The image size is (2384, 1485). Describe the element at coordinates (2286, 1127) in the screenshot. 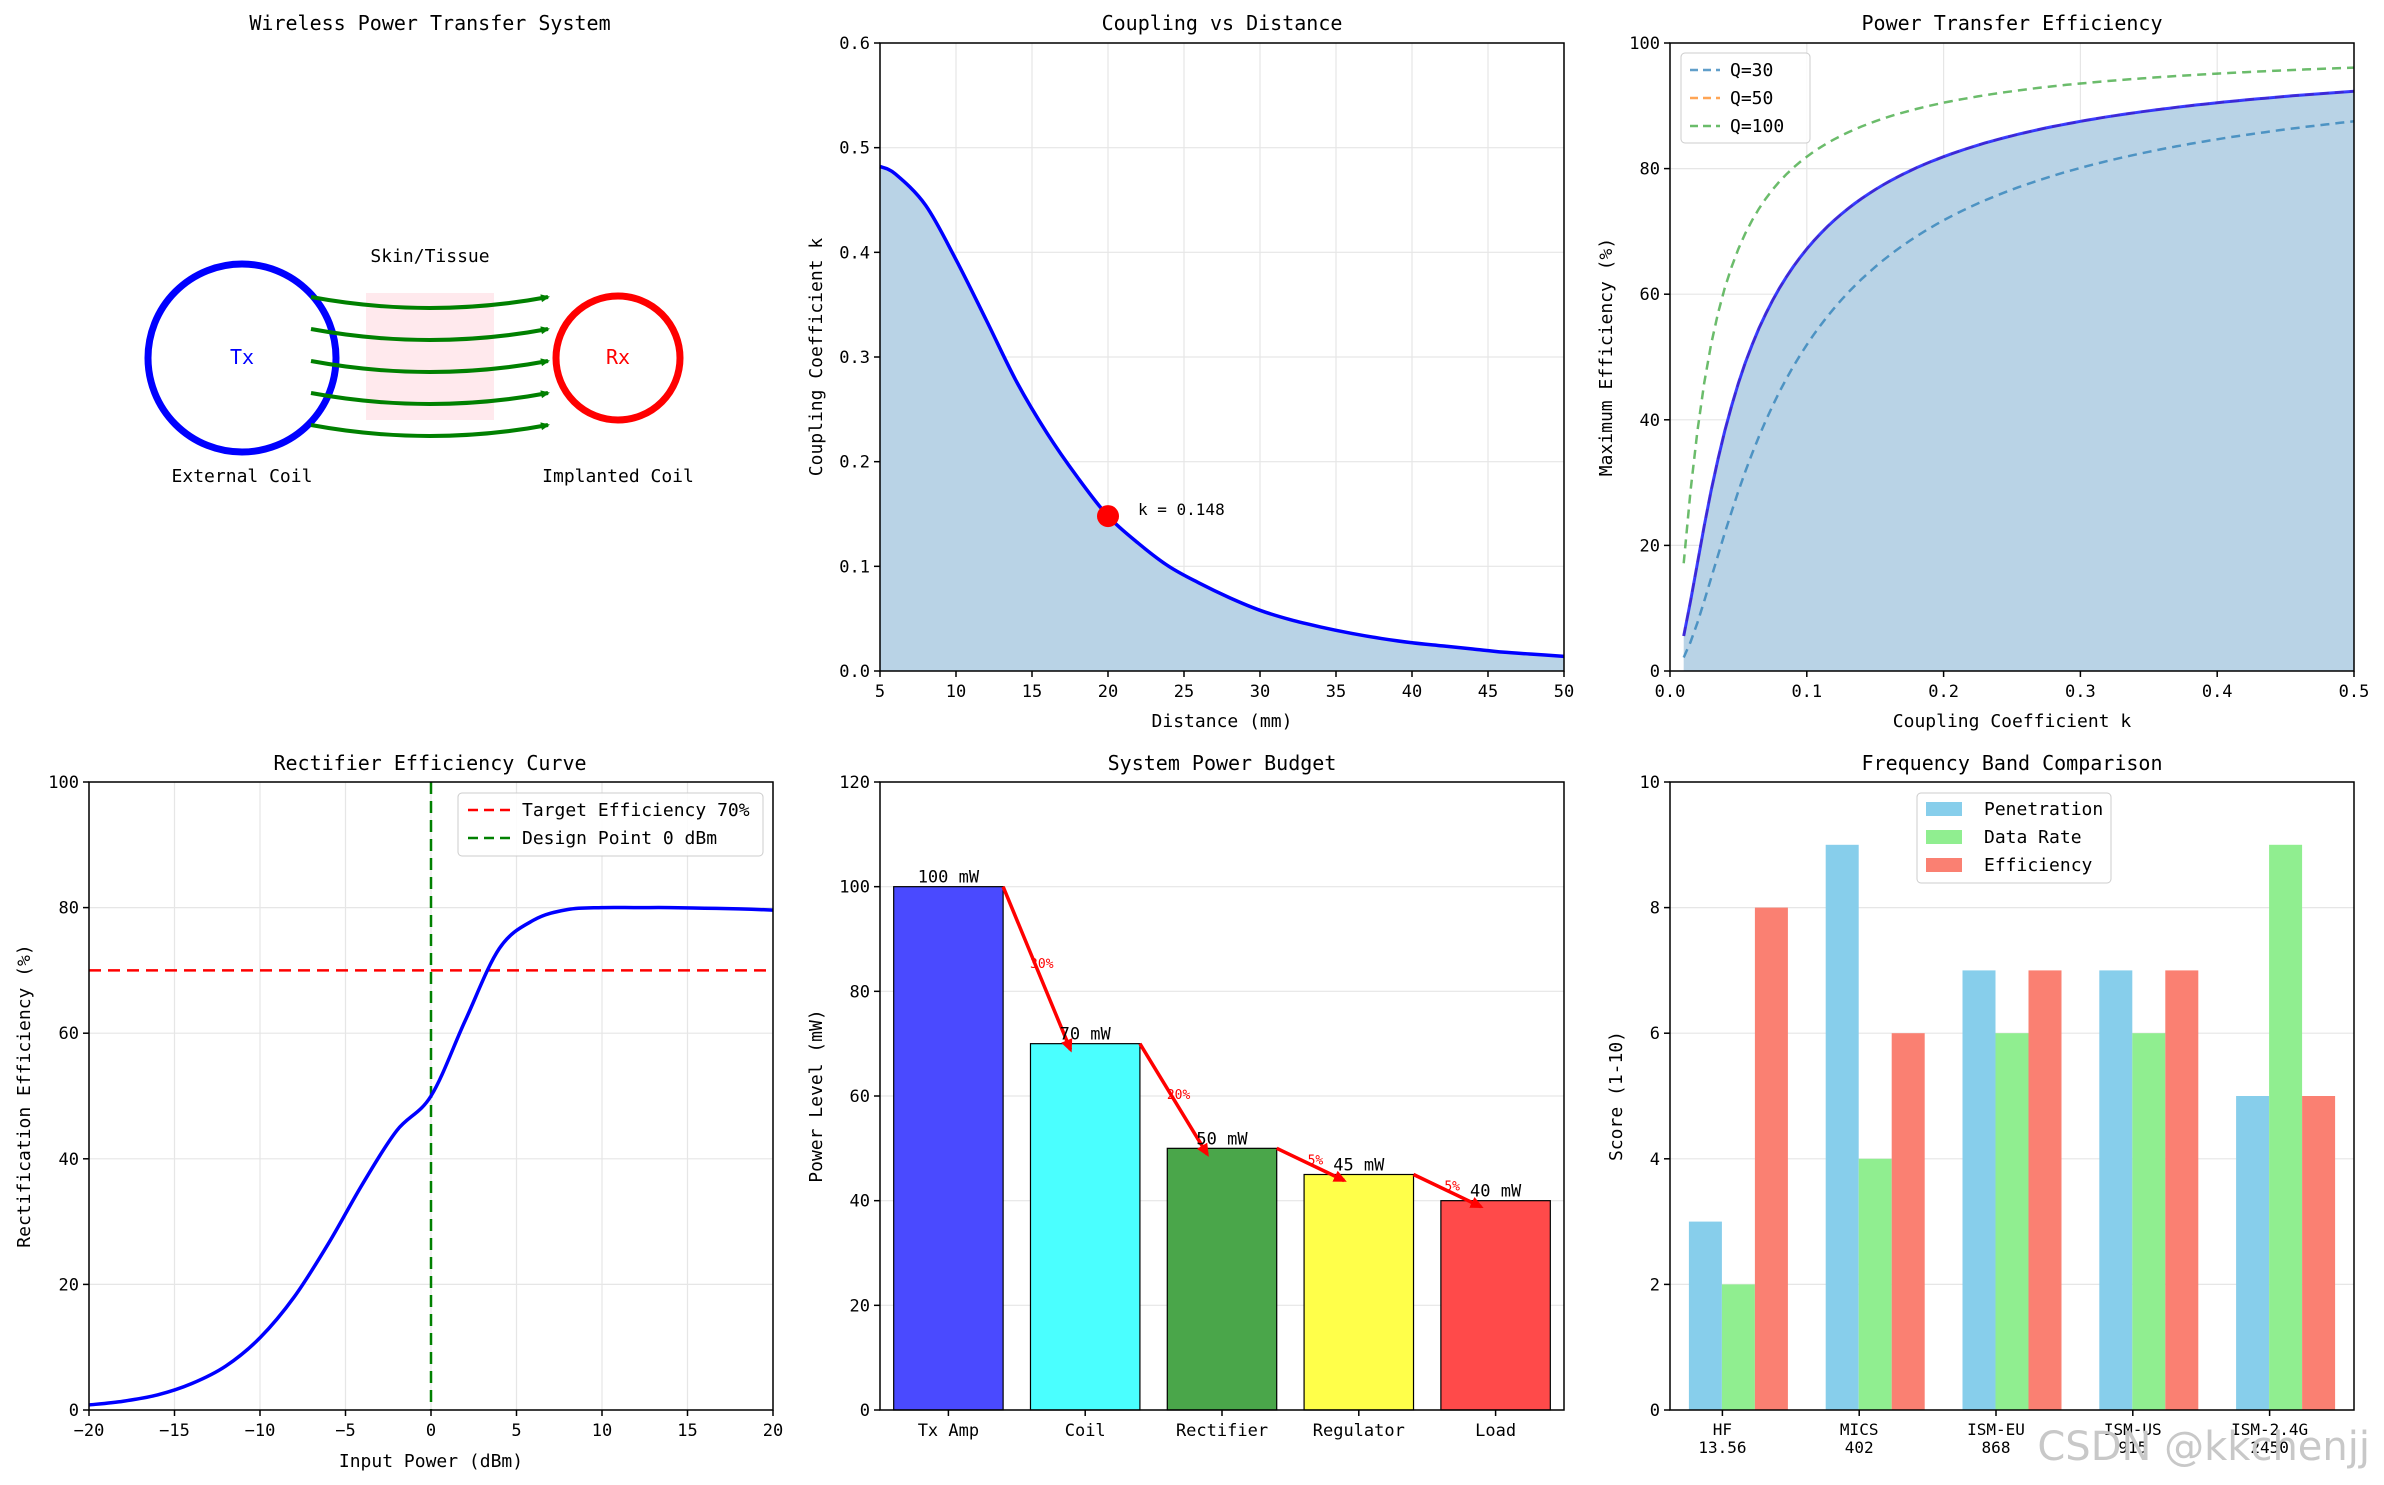

I see `band-bar-Data Rate-ISM-2.4G` at that location.